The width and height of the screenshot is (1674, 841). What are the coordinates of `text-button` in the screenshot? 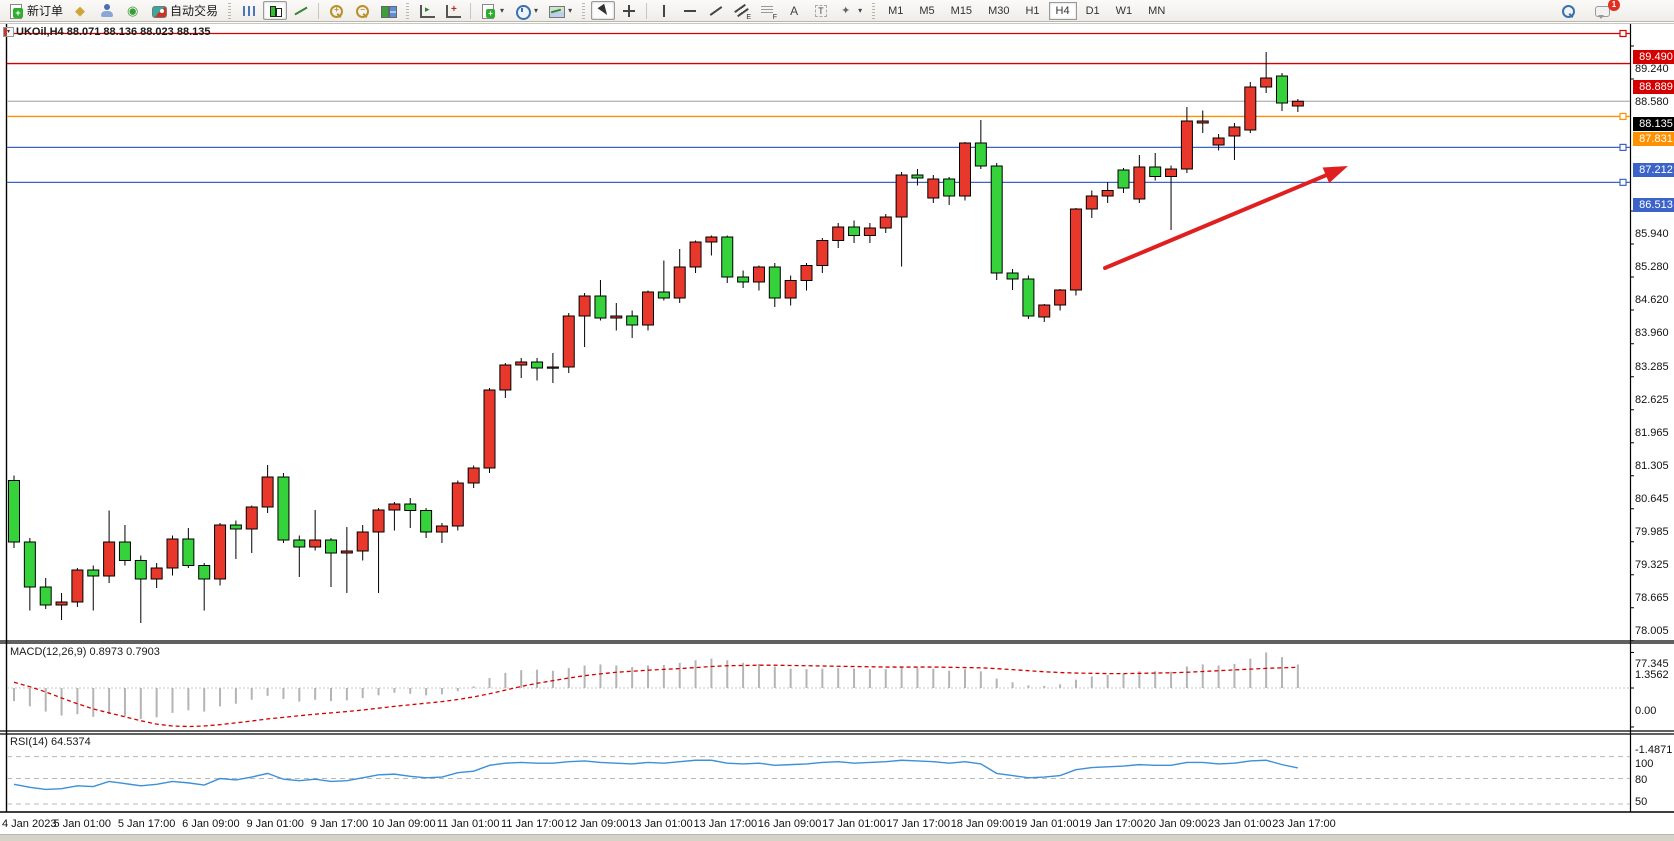 It's located at (794, 10).